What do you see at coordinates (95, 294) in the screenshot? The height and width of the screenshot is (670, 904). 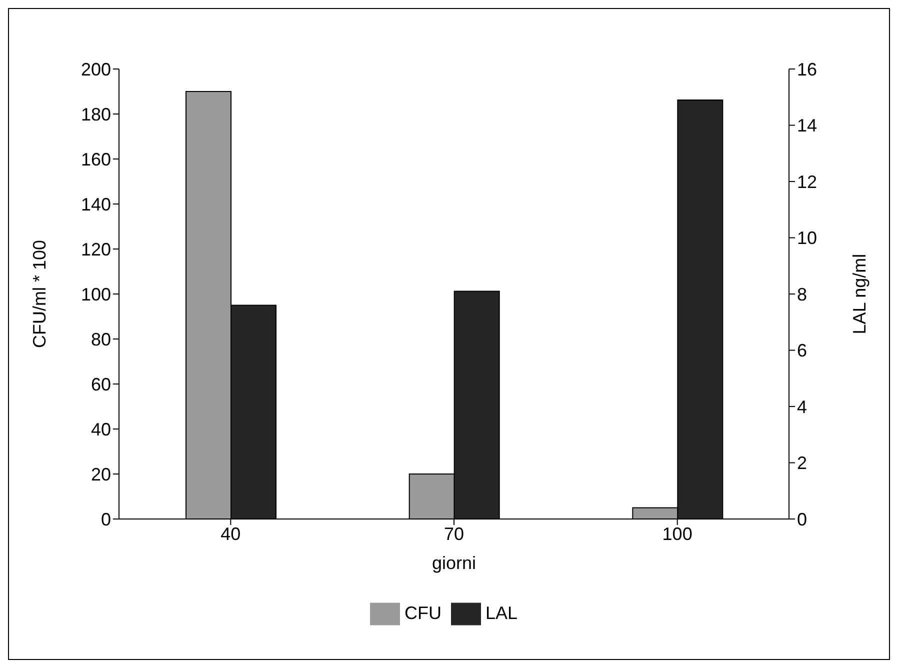 I see `y-tick-label: 100` at bounding box center [95, 294].